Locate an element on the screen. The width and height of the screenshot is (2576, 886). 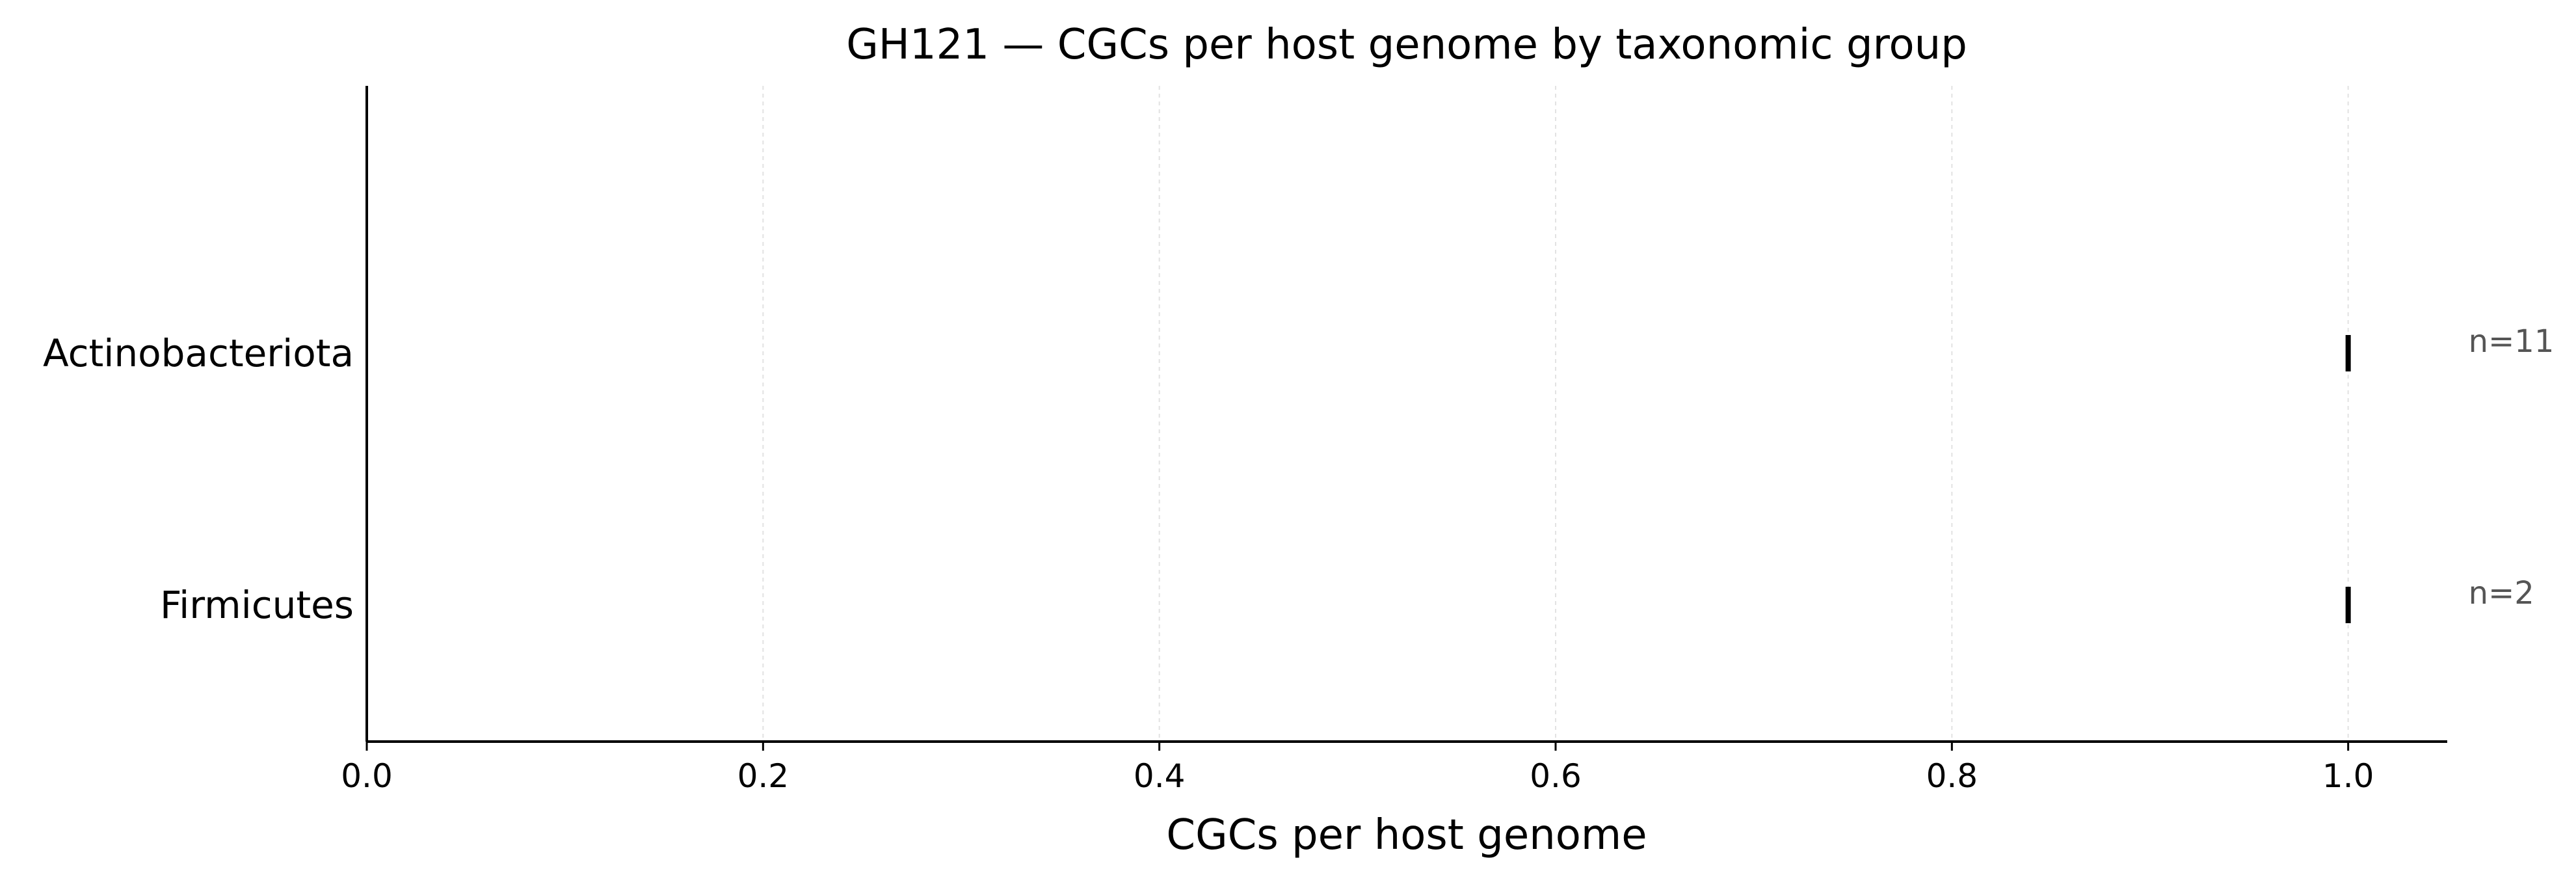
x-tick-label: 0.4 is located at coordinates (1160, 776).